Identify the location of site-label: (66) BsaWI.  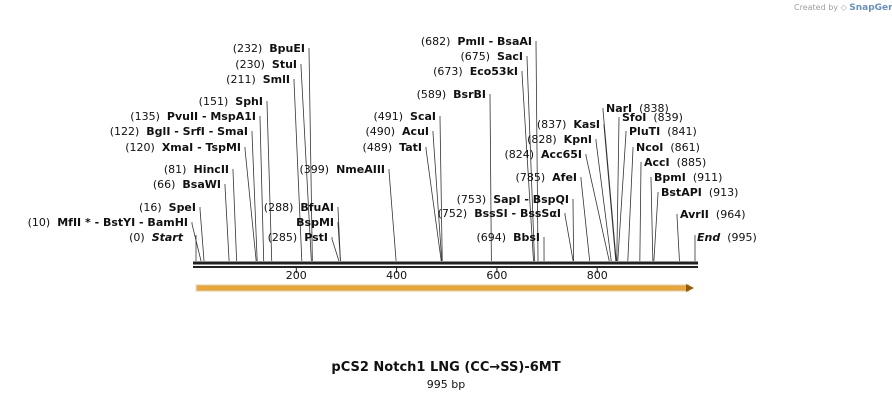
(187, 184).